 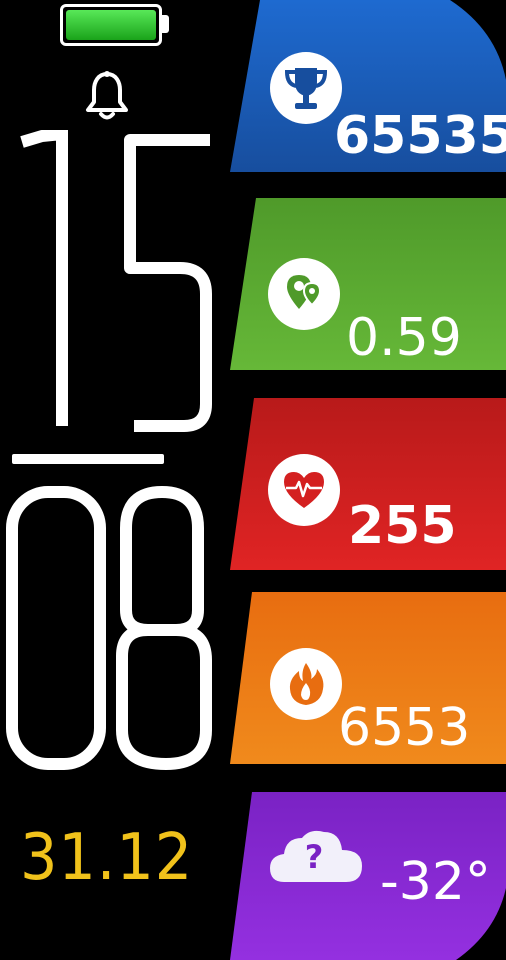 I want to click on flame-icon, so click(x=306, y=684).